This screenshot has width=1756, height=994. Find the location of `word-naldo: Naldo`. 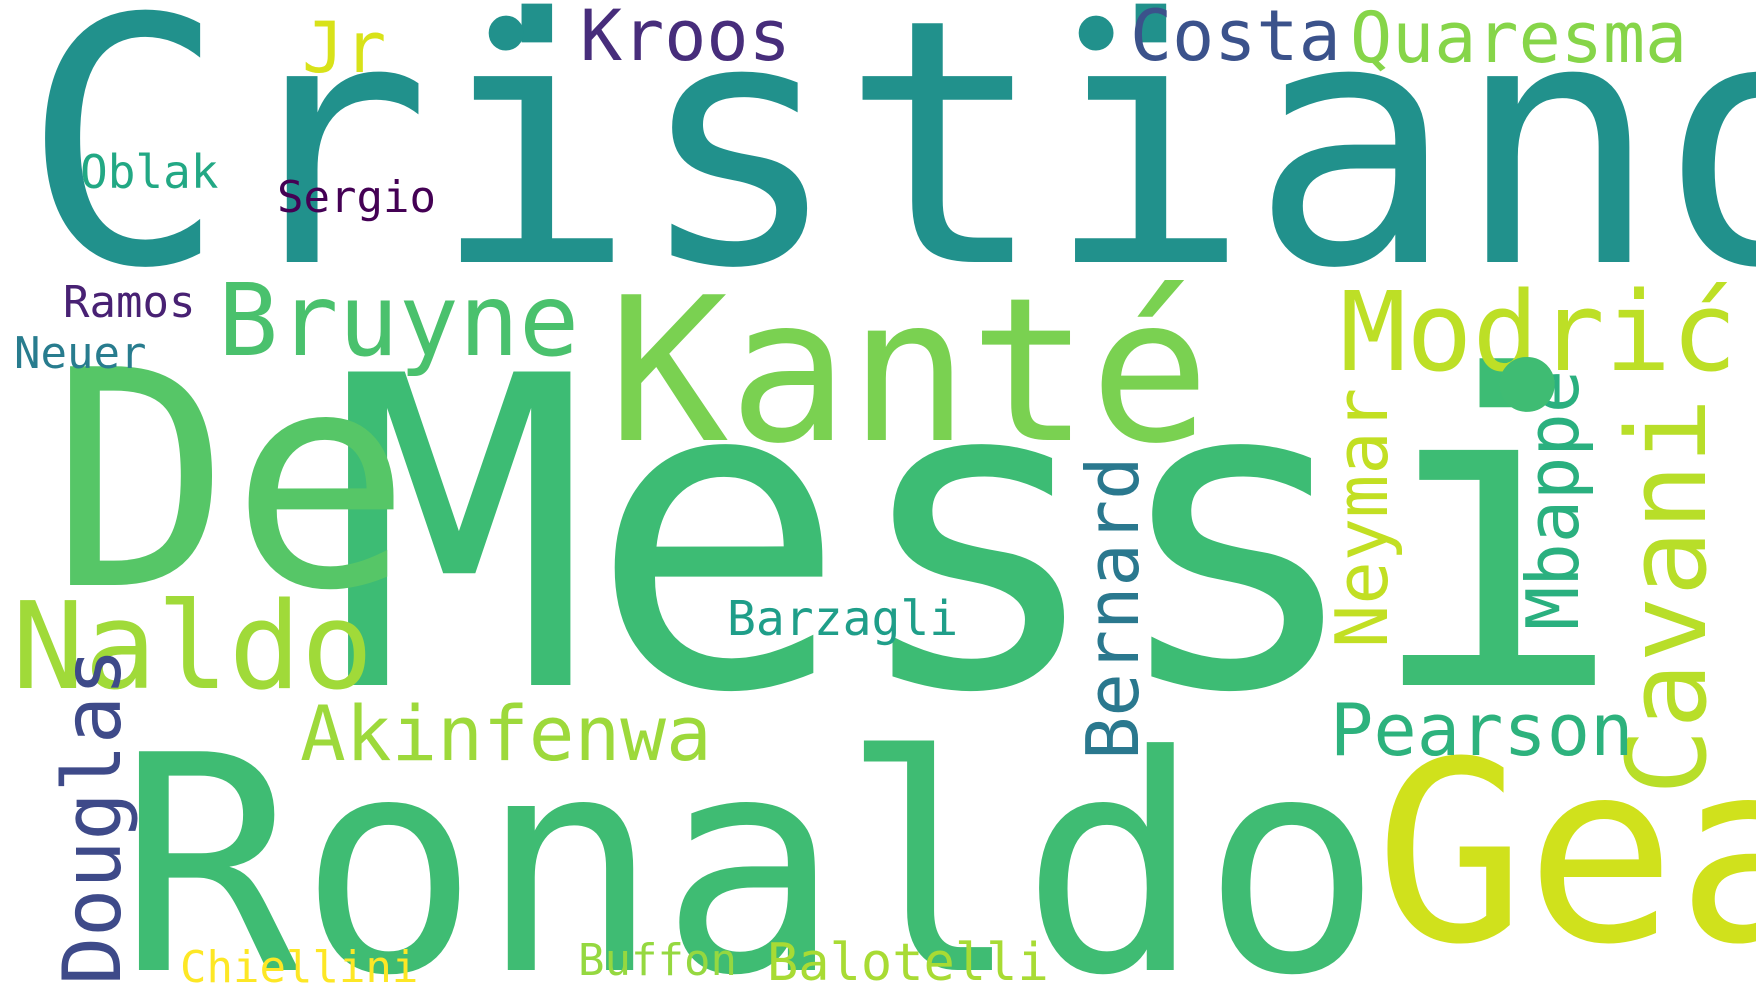

word-naldo: Naldo is located at coordinates (192, 647).